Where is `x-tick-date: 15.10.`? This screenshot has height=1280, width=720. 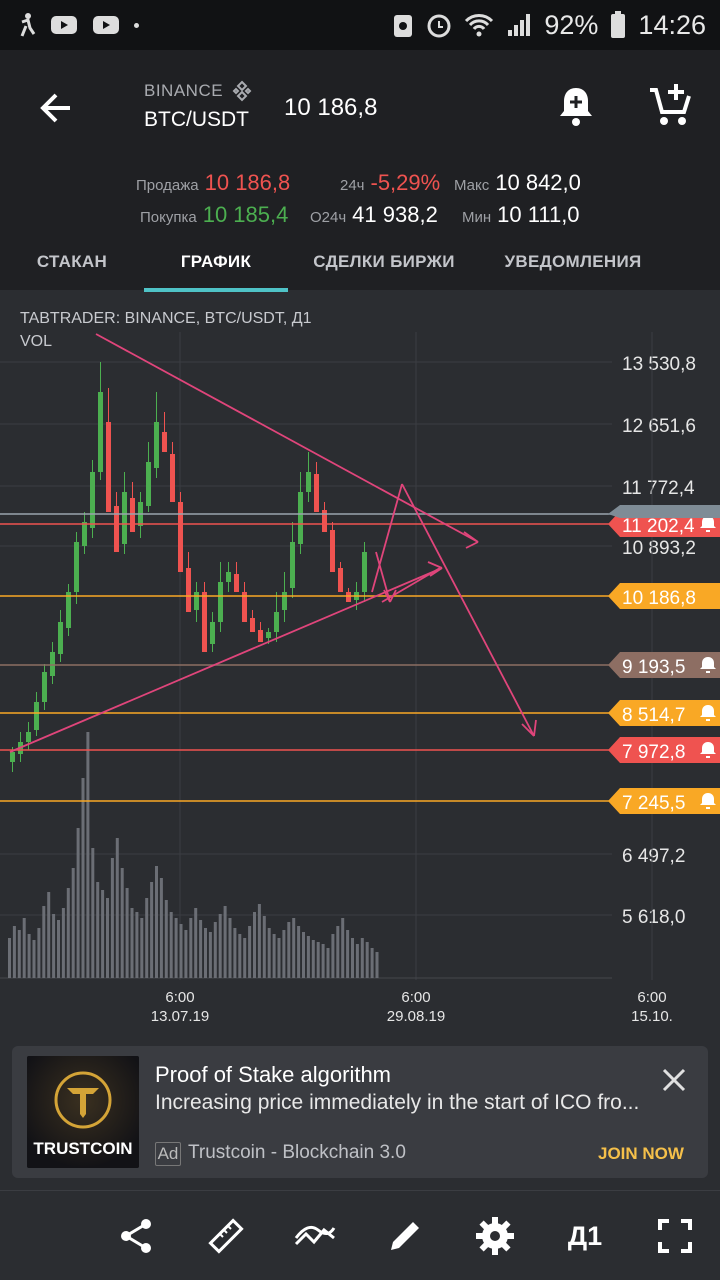
x-tick-date: 15.10. is located at coordinates (652, 1016).